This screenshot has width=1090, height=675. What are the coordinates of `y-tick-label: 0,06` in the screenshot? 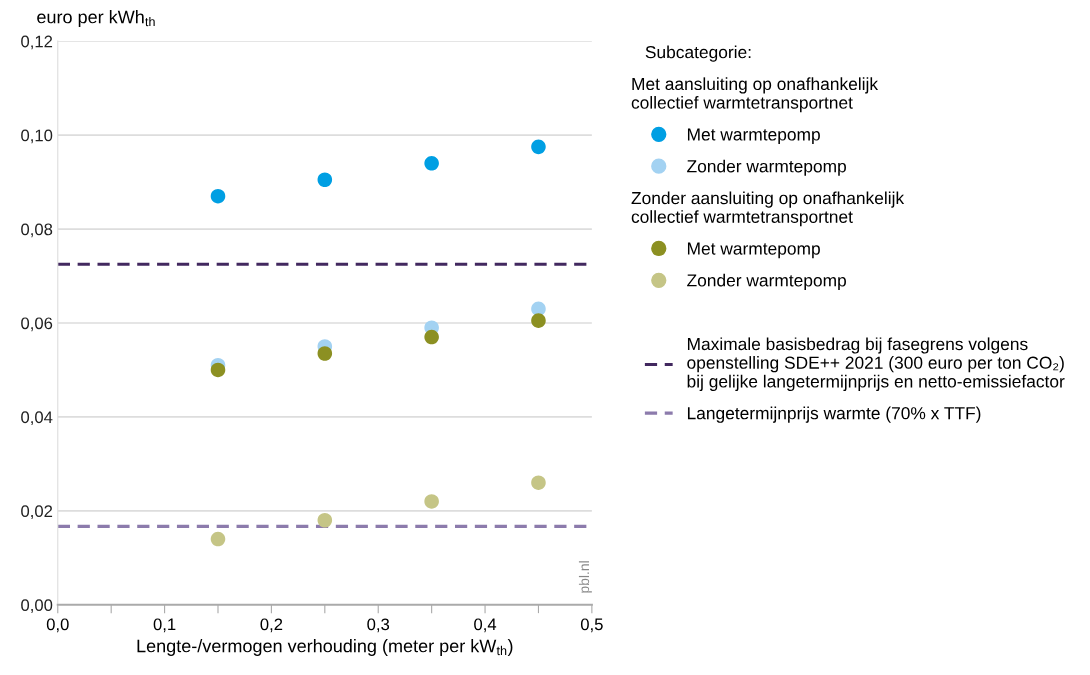 It's located at (37, 324).